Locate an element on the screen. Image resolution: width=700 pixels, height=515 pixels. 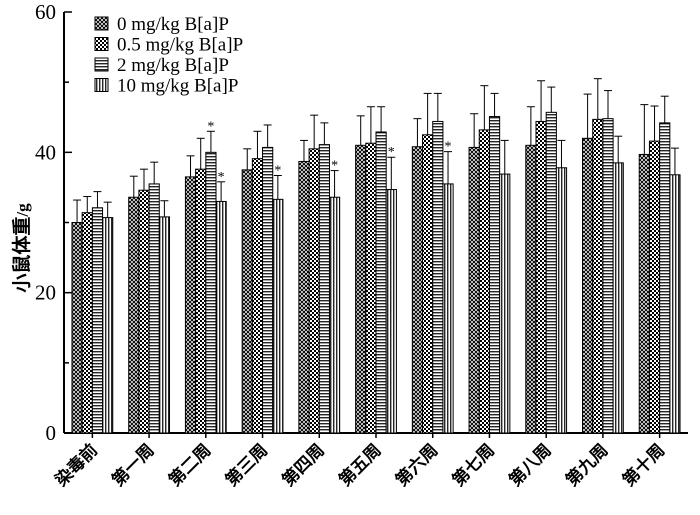
x-tick-label: 第五周 is located at coordinates (360, 465).